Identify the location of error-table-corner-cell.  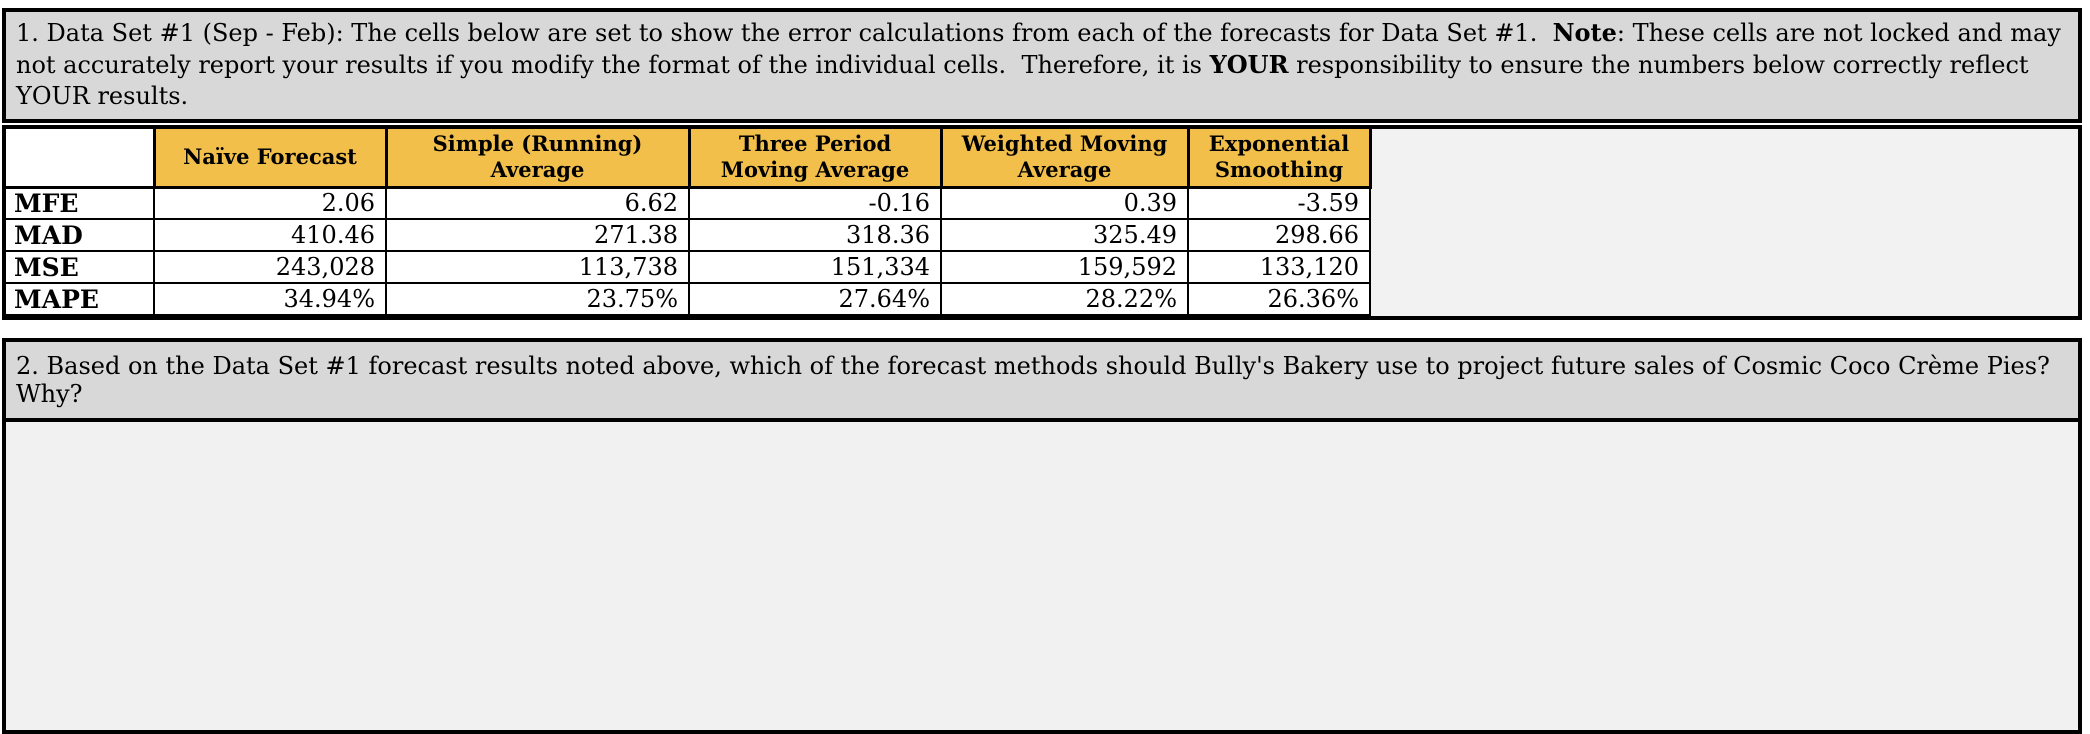
(81, 159).